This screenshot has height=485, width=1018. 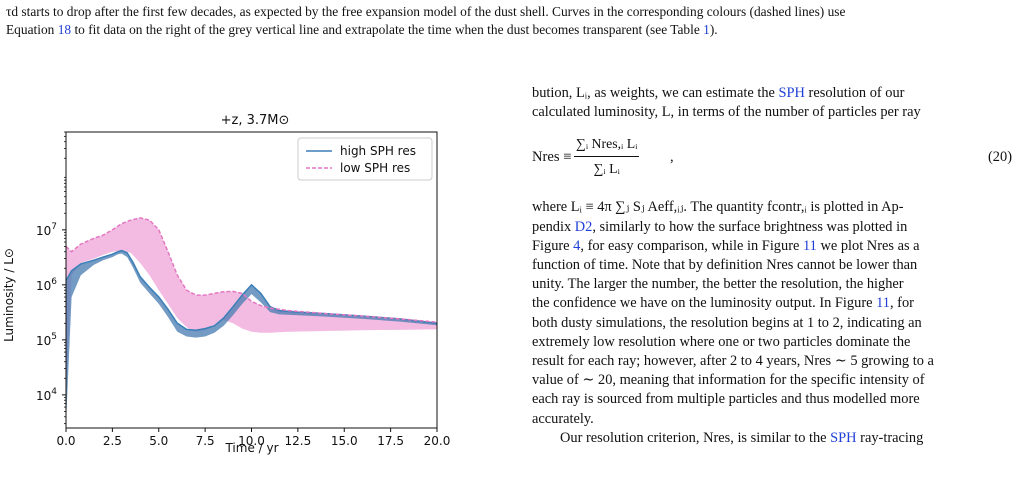 What do you see at coordinates (298, 441) in the screenshot?
I see `x-tick-label: 12.5` at bounding box center [298, 441].